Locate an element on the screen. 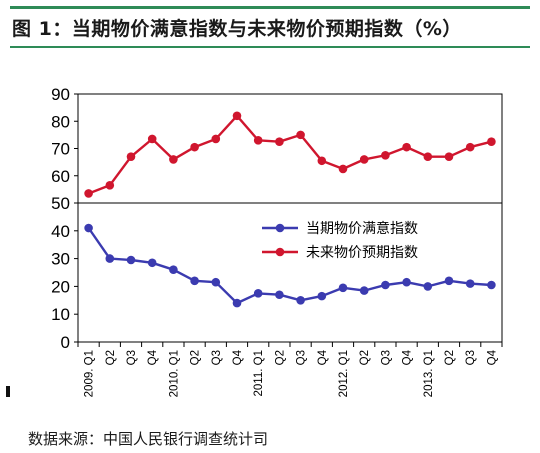 The image size is (540, 453). x-tick-label: 2010. Q1 is located at coordinates (174, 373).